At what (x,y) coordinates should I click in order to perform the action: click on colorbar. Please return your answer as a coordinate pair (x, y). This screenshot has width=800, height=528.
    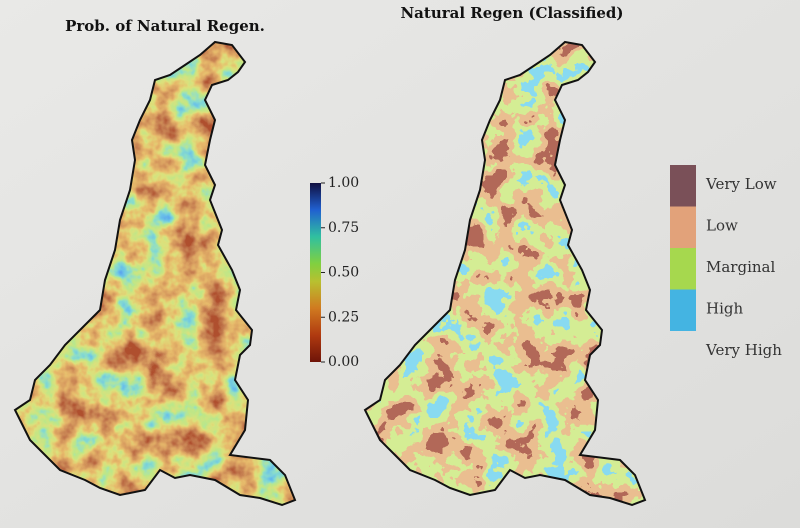
    Looking at the image, I should click on (315, 272).